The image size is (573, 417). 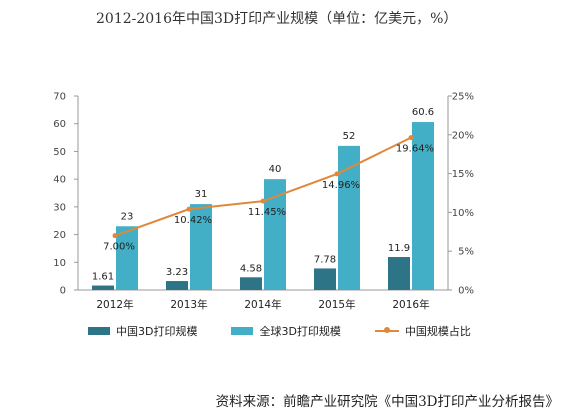 What do you see at coordinates (341, 185) in the screenshot?
I see `data-label-share: 14.96%` at bounding box center [341, 185].